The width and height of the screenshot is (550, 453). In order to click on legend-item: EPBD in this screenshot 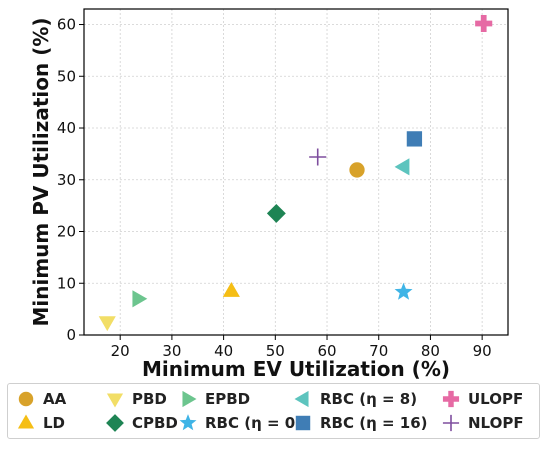, I will do `click(214, 399)`.